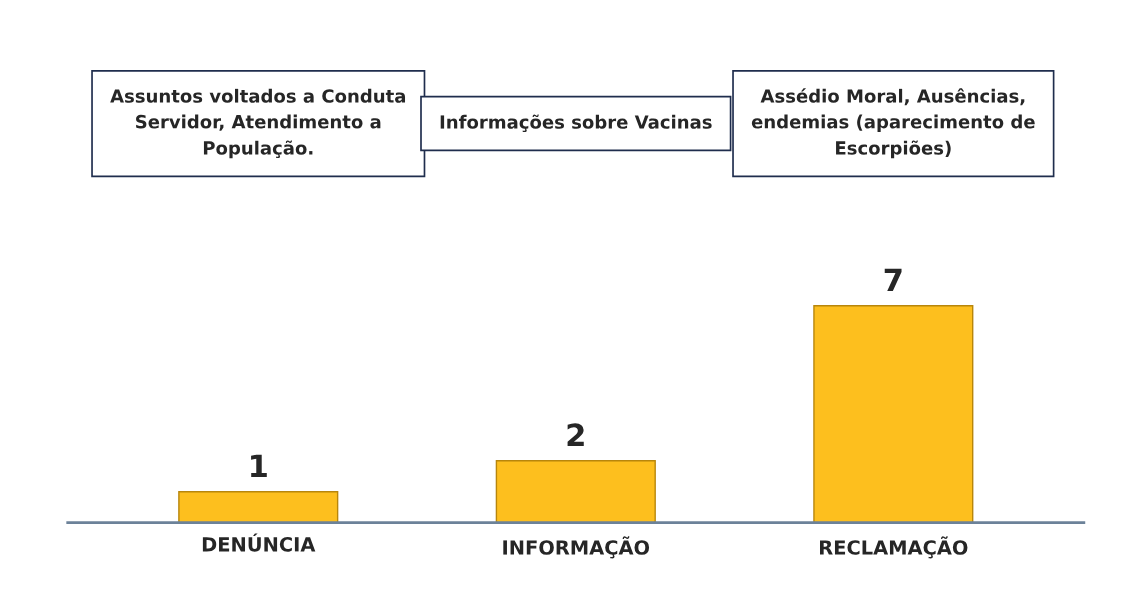 The height and width of the screenshot is (594, 1129). Describe the element at coordinates (894, 547) in the screenshot. I see `x-tick-label: RECLAMAÇÃO` at that location.